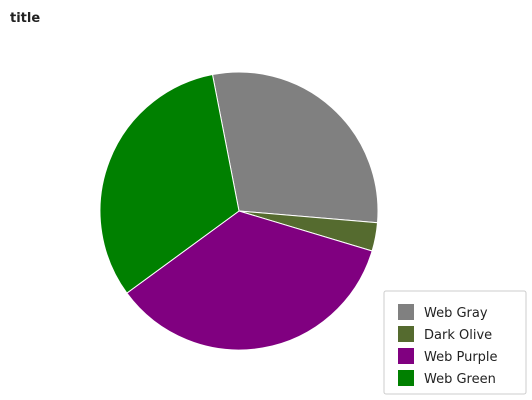 The height and width of the screenshot is (400, 532). Describe the element at coordinates (169, 183) in the screenshot. I see `pie-slice-web-green` at that location.